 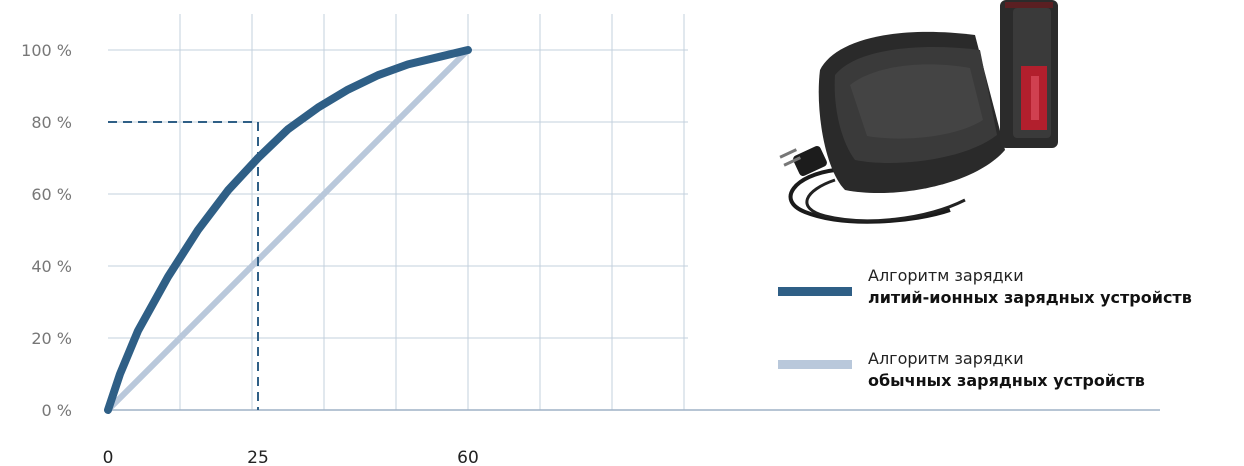 I want to click on x-tick-label-1: 25, so click(x=258, y=457).